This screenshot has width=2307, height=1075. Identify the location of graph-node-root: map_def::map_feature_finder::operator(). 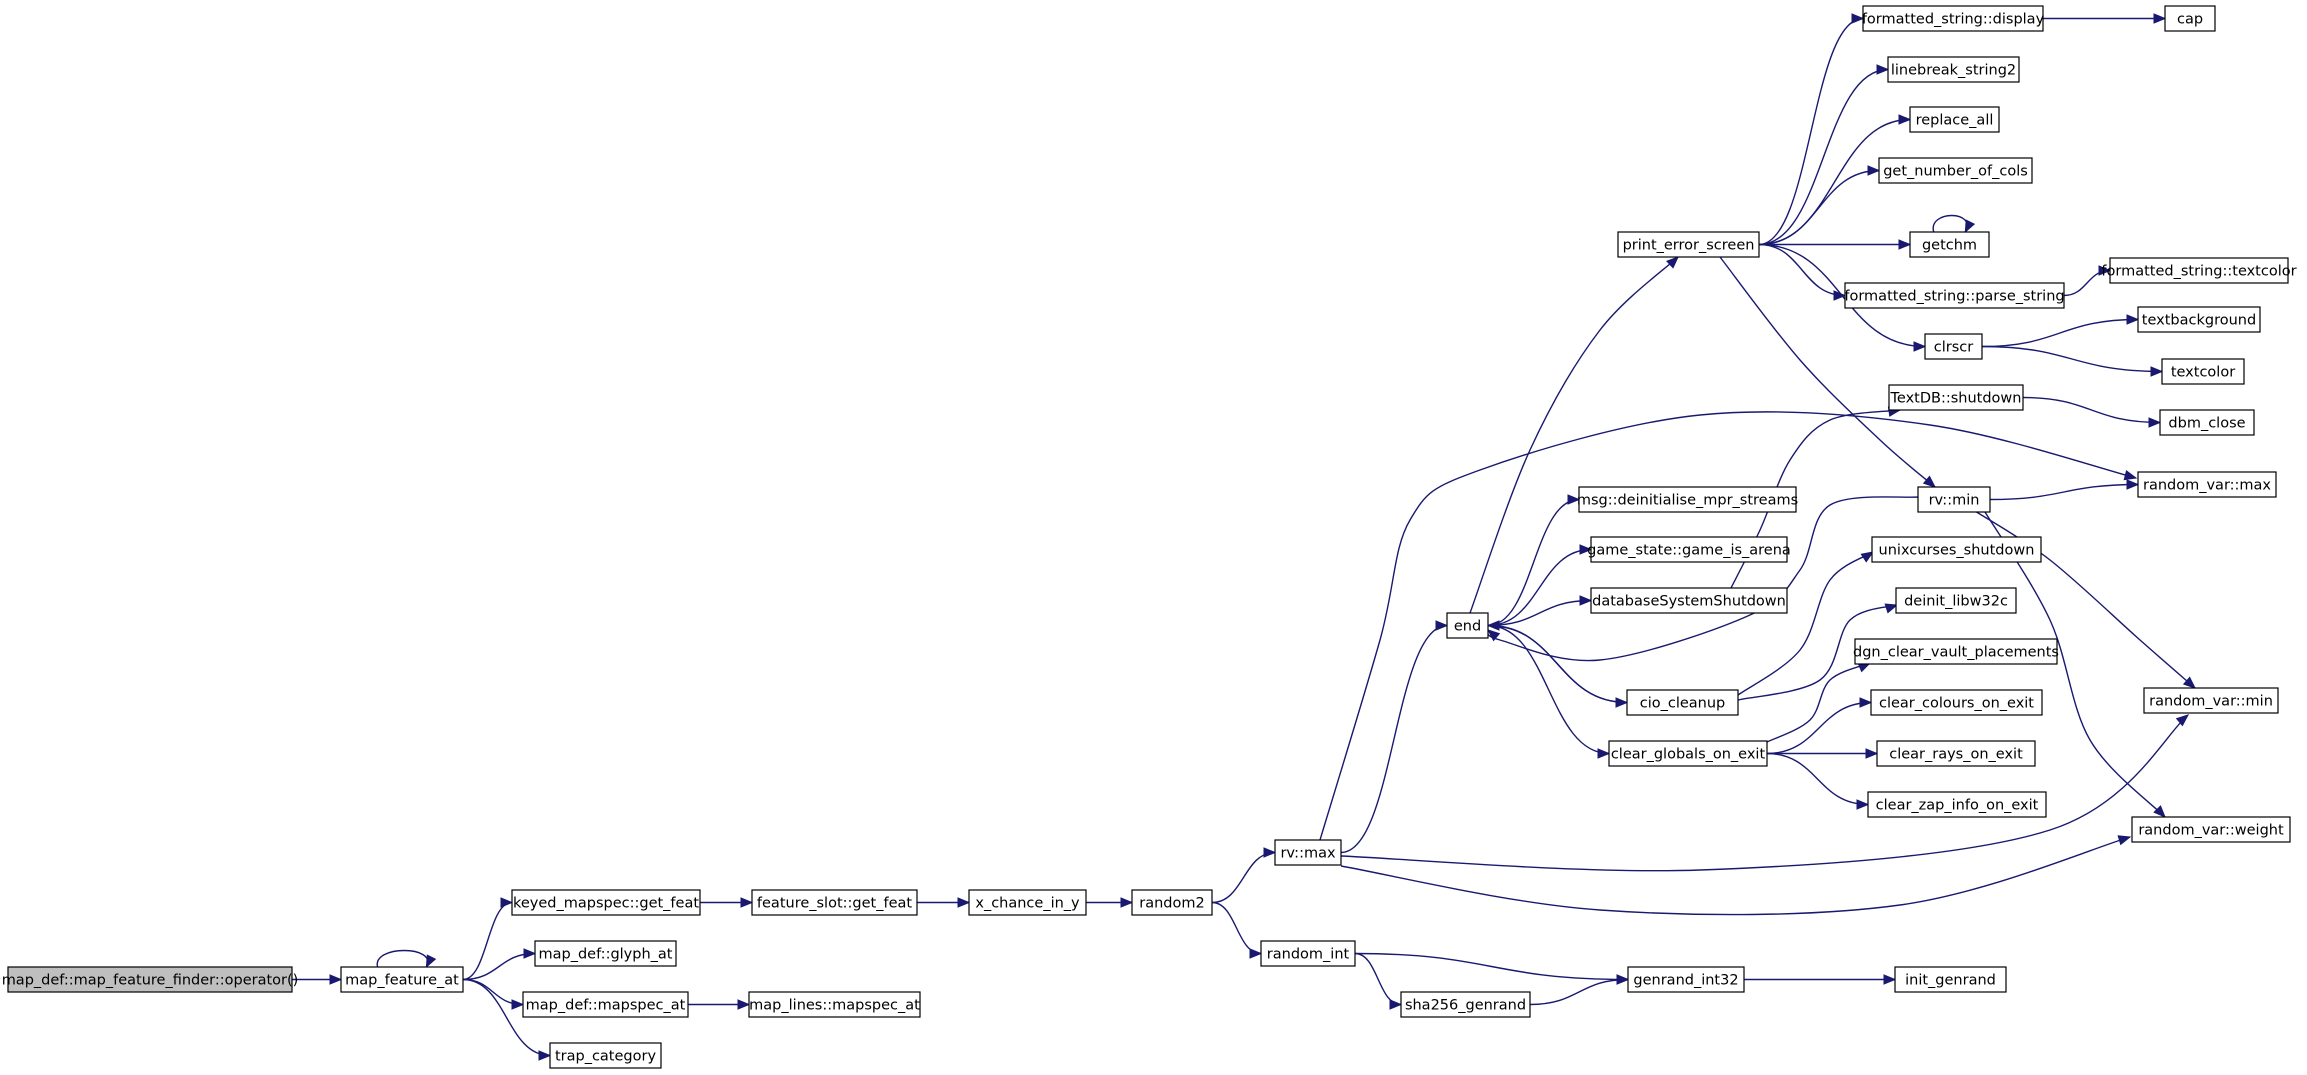
(150, 979).